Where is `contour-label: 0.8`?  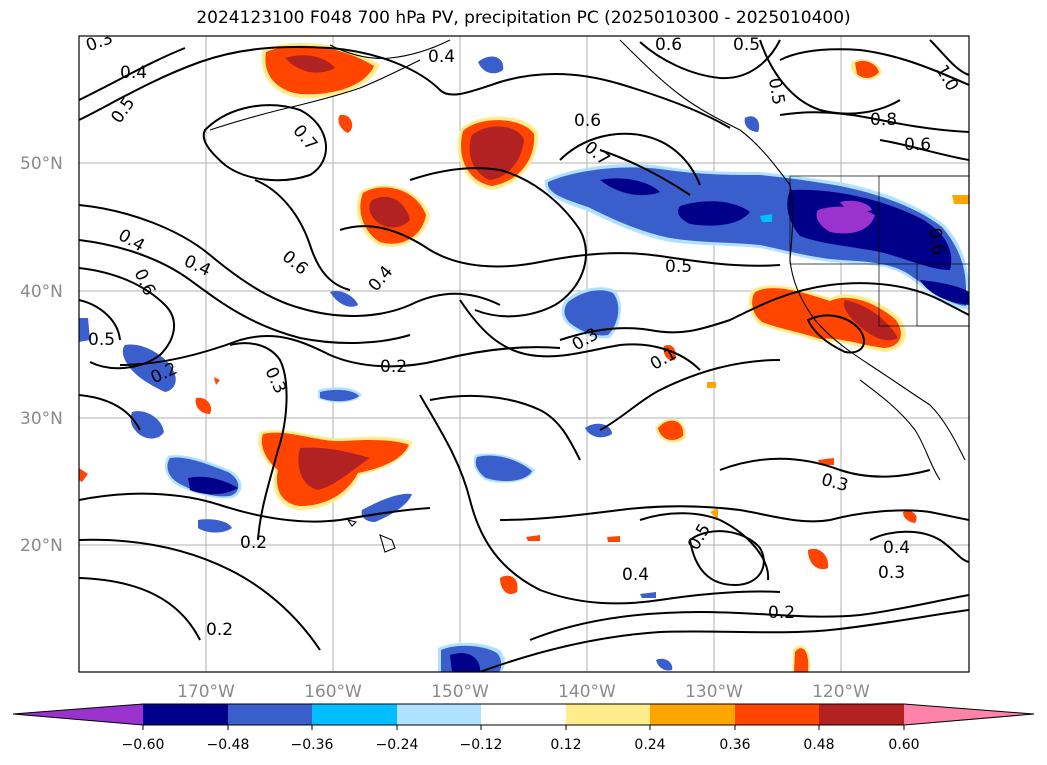
contour-label: 0.8 is located at coordinates (883, 120).